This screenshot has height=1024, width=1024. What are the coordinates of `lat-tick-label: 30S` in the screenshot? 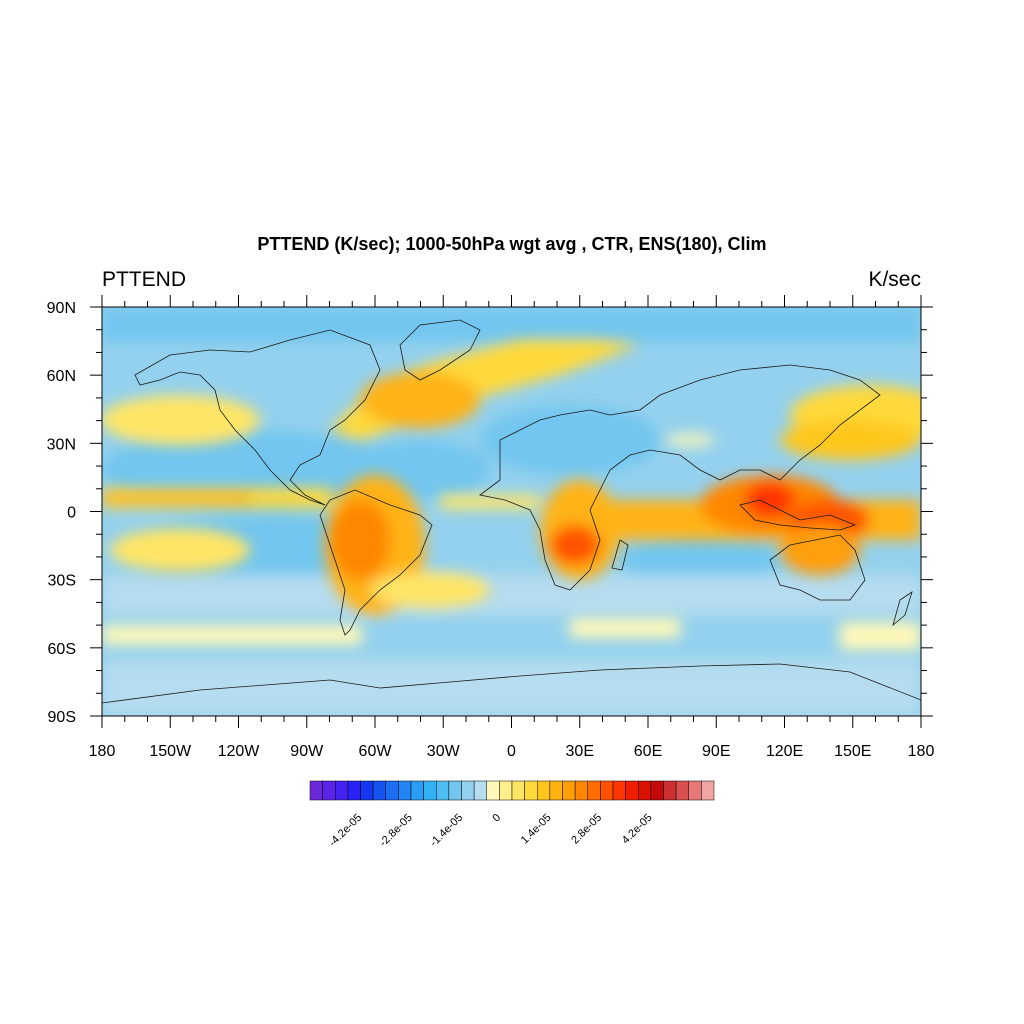 It's located at (62, 581).